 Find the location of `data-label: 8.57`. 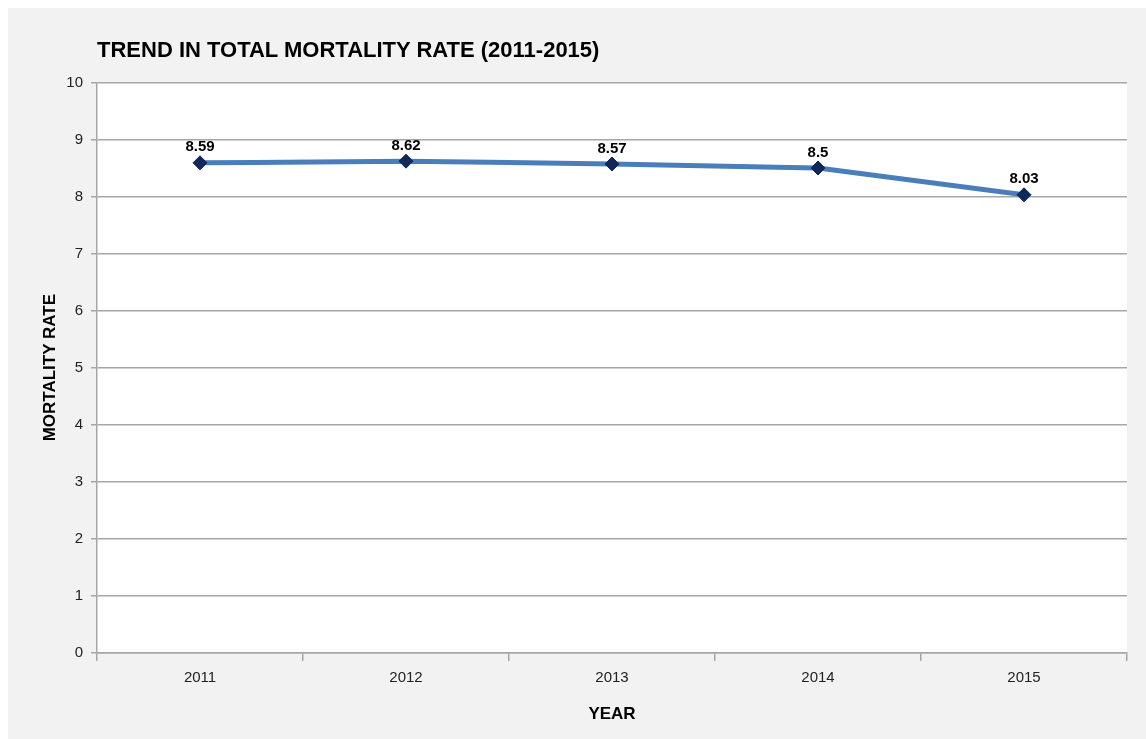

data-label: 8.57 is located at coordinates (612, 147).